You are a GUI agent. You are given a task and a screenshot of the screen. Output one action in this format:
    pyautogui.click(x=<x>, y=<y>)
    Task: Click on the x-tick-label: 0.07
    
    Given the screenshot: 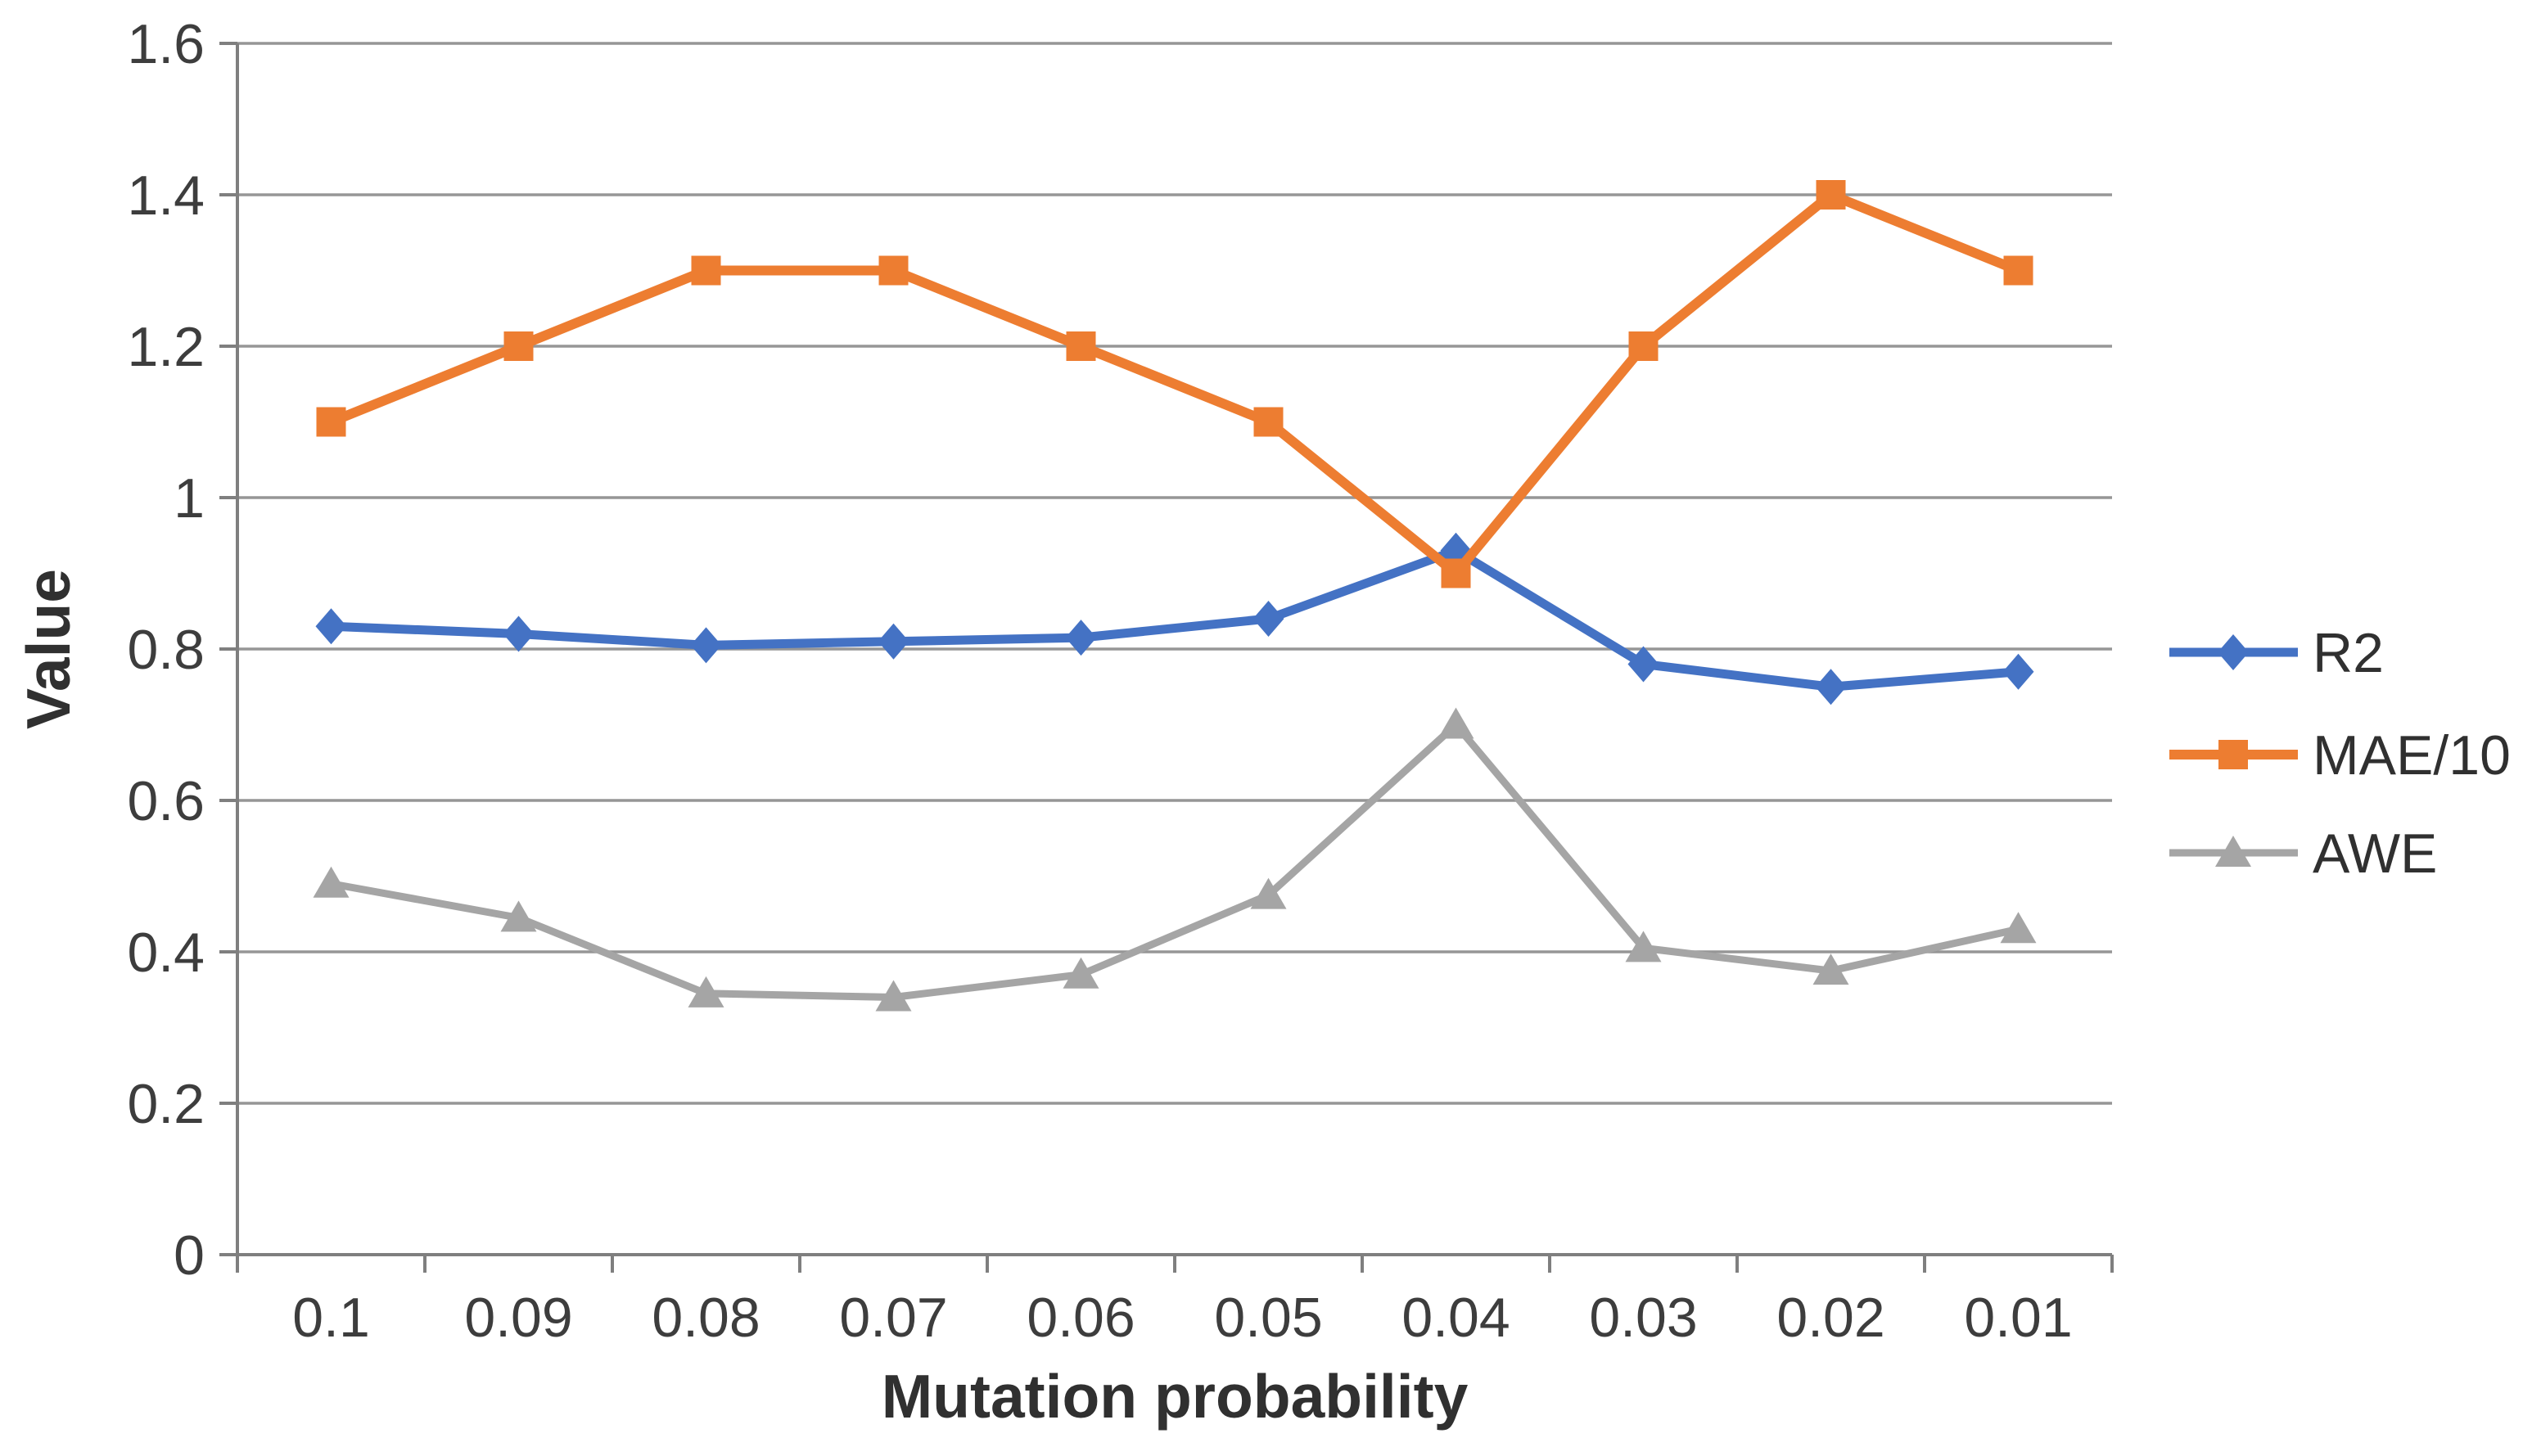 What is the action you would take?
    pyautogui.click(x=893, y=1318)
    